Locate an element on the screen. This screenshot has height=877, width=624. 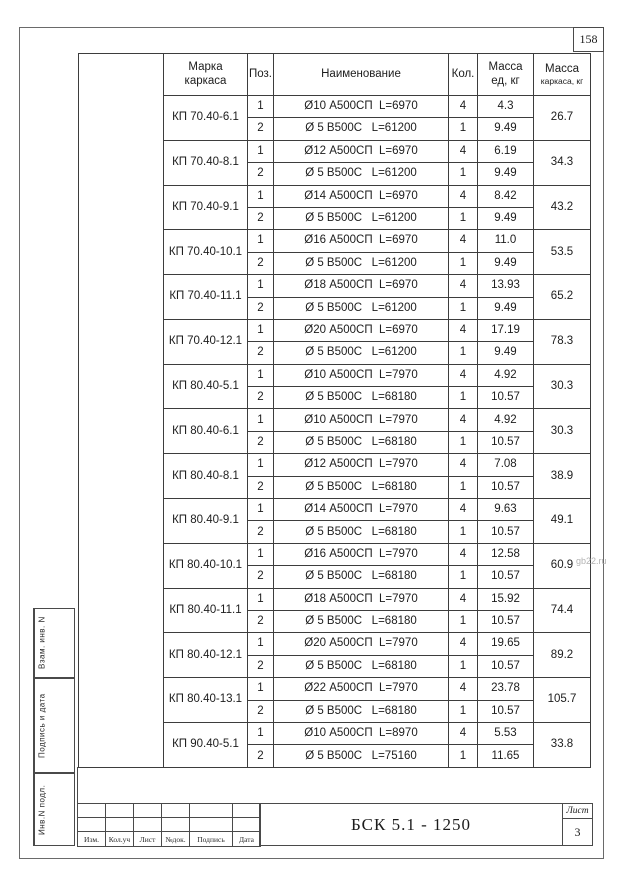
cage-mark: КП 70.40-9.1 is located at coordinates (205, 207).